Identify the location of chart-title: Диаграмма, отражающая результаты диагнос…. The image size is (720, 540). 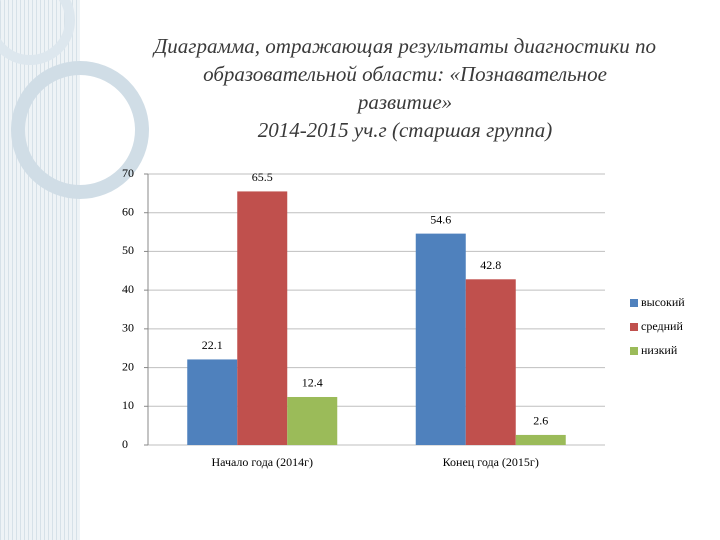
(404, 46).